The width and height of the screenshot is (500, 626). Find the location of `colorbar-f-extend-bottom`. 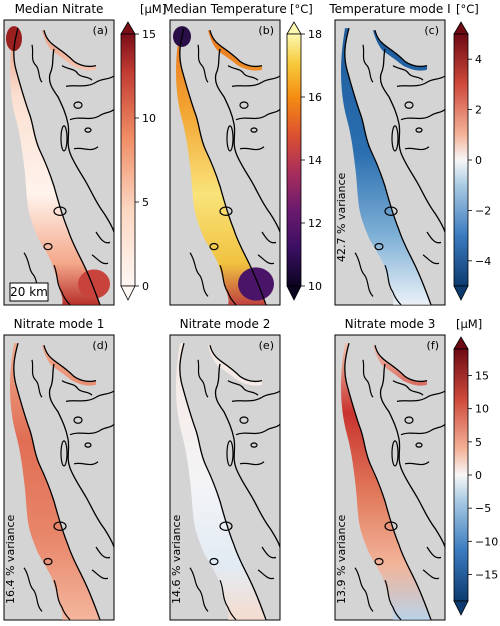

colorbar-f-extend-bottom is located at coordinates (461, 608).